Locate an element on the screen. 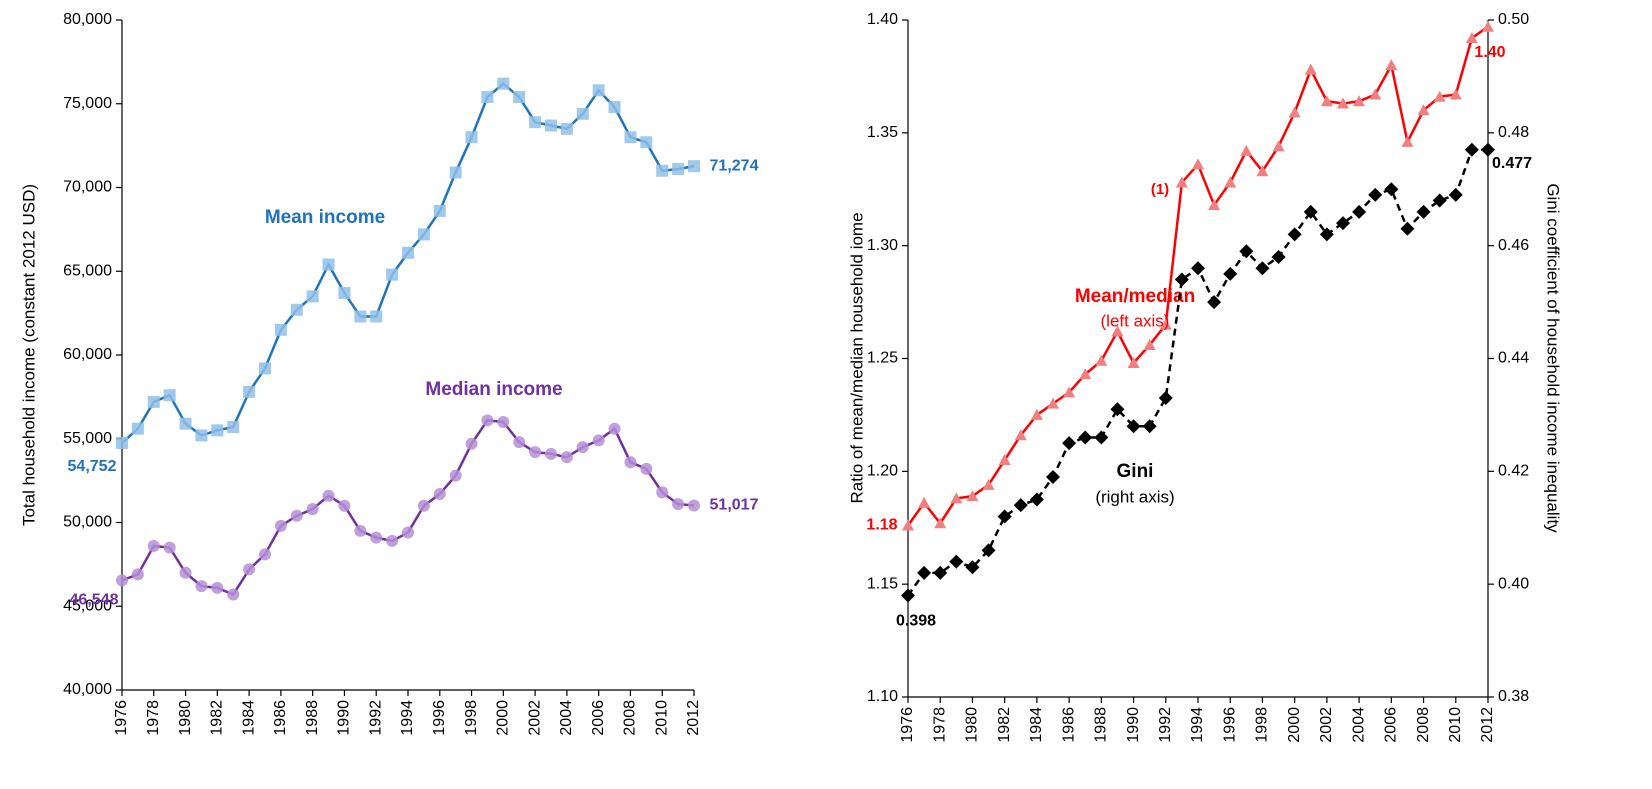  series-line is located at coordinates (408, 508).